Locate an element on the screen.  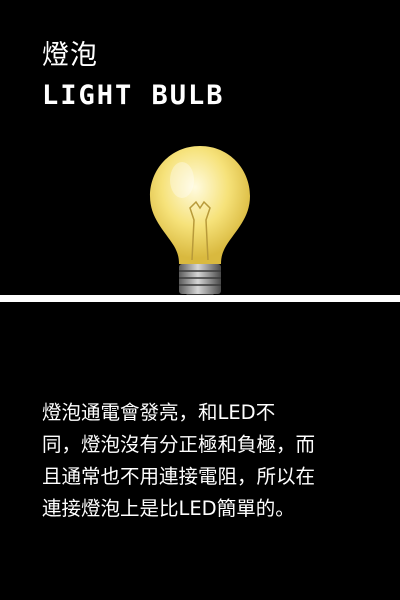
bulb-filament is located at coordinates (200, 230).